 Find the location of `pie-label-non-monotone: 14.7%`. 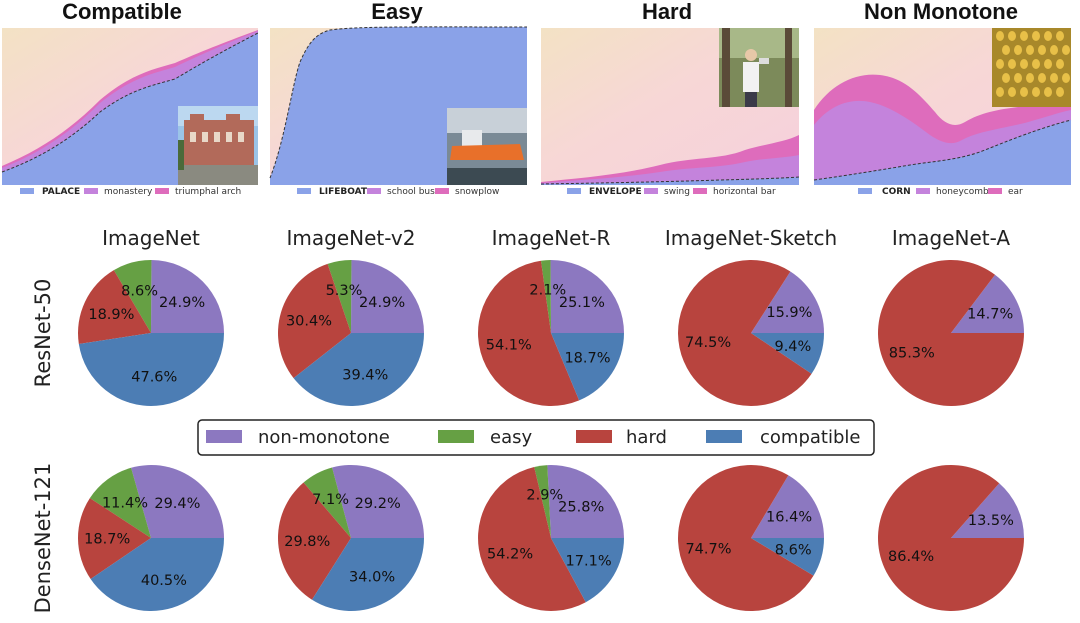

pie-label-non-monotone: 14.7% is located at coordinates (990, 315).